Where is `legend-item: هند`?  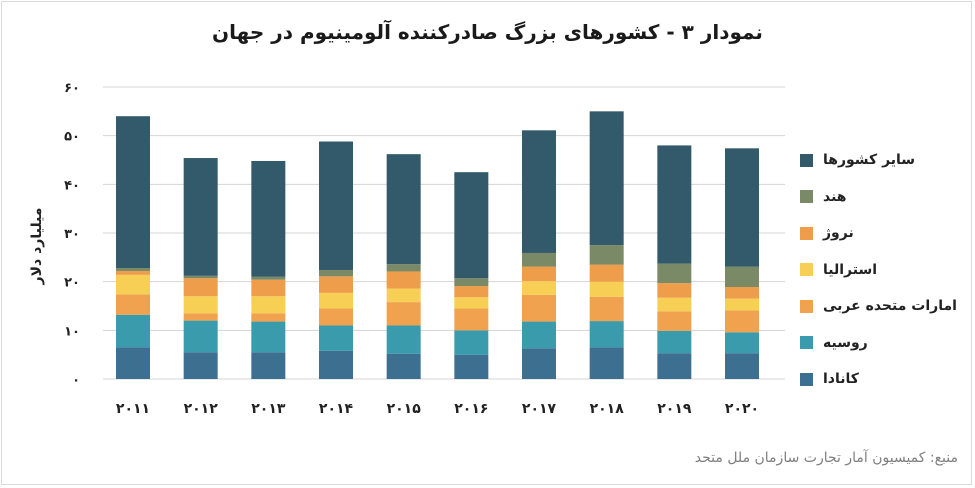 legend-item: هند is located at coordinates (823, 197).